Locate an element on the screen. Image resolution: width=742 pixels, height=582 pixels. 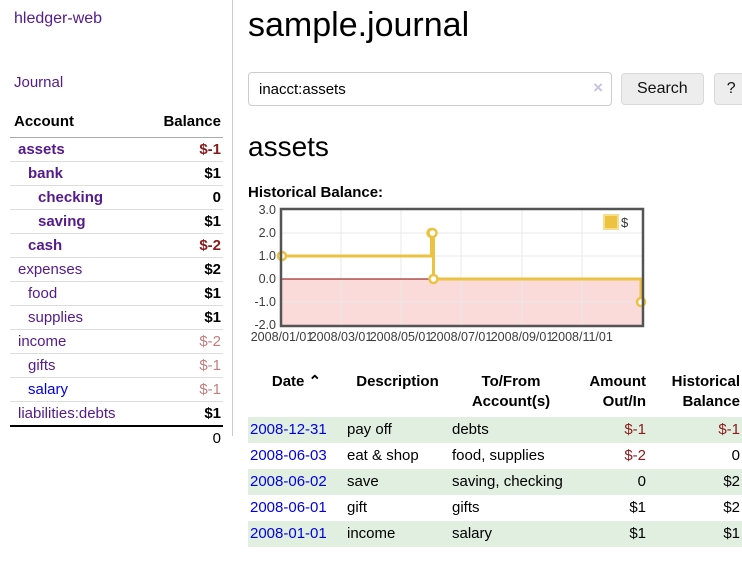
register-row: 2008-01-01 income salary $1 $1 is located at coordinates (495, 534).